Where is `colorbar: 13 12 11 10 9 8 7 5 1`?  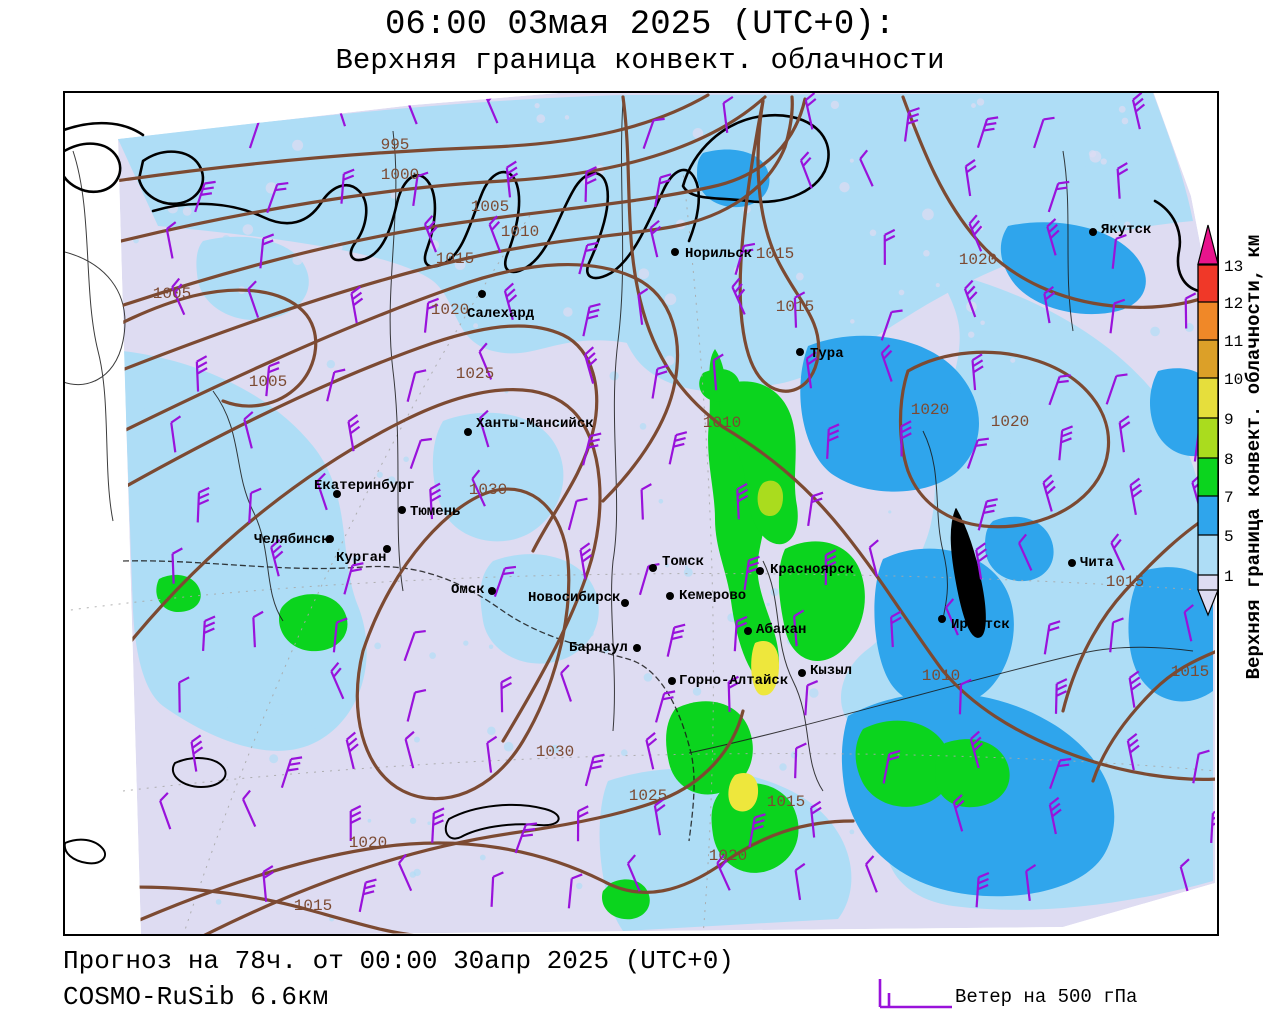
colorbar: 13 12 11 10 9 8 7 5 1 is located at coordinates (1220, 420).